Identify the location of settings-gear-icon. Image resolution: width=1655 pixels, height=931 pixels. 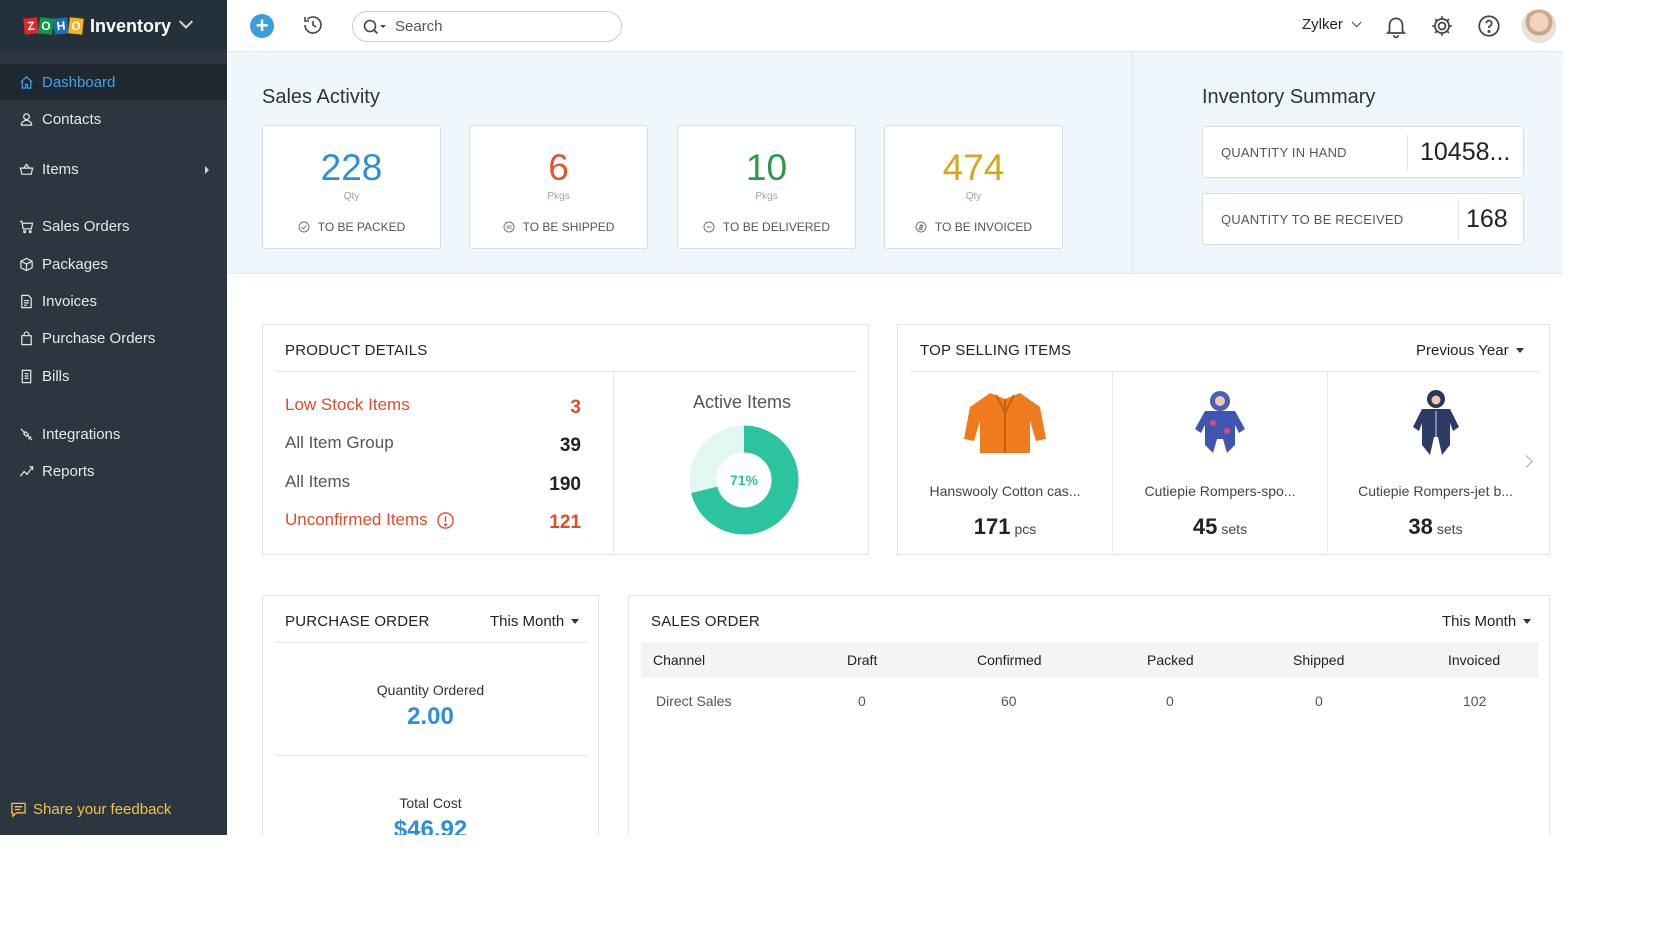
(1442, 26).